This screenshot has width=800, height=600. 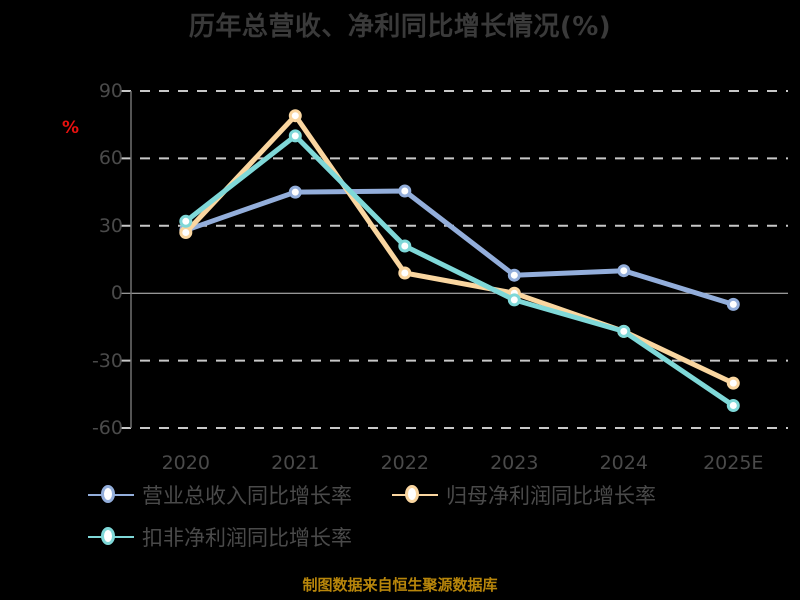 I want to click on series-line, so click(x=459, y=247).